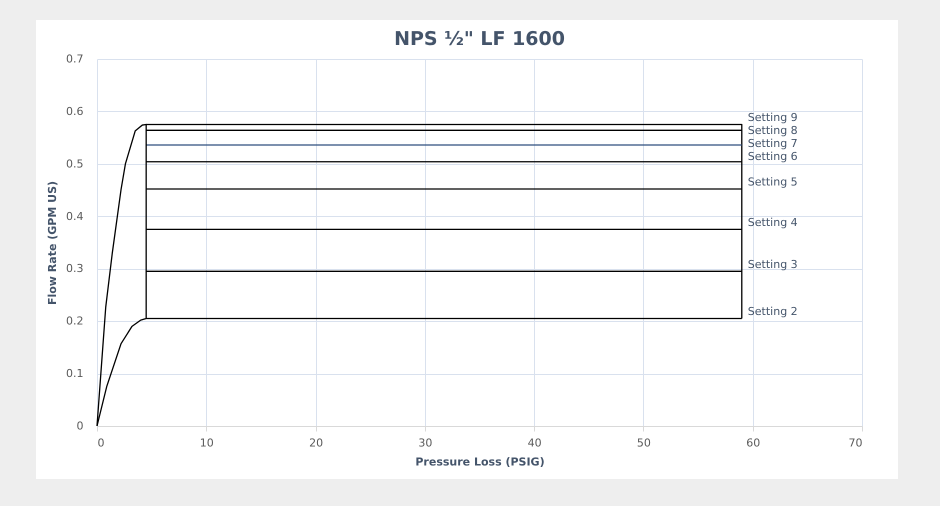  What do you see at coordinates (535, 443) in the screenshot?
I see `x-tick-label: 40` at bounding box center [535, 443].